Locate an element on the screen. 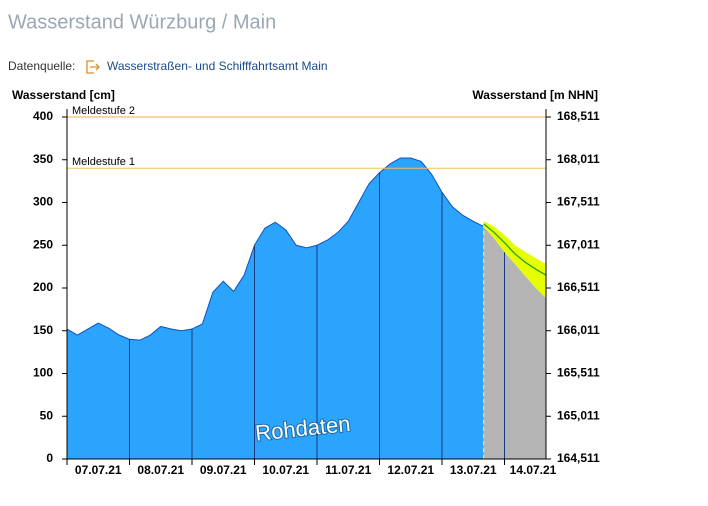 The image size is (708, 506). x-tick-label: 08.07.21 is located at coordinates (160, 470).